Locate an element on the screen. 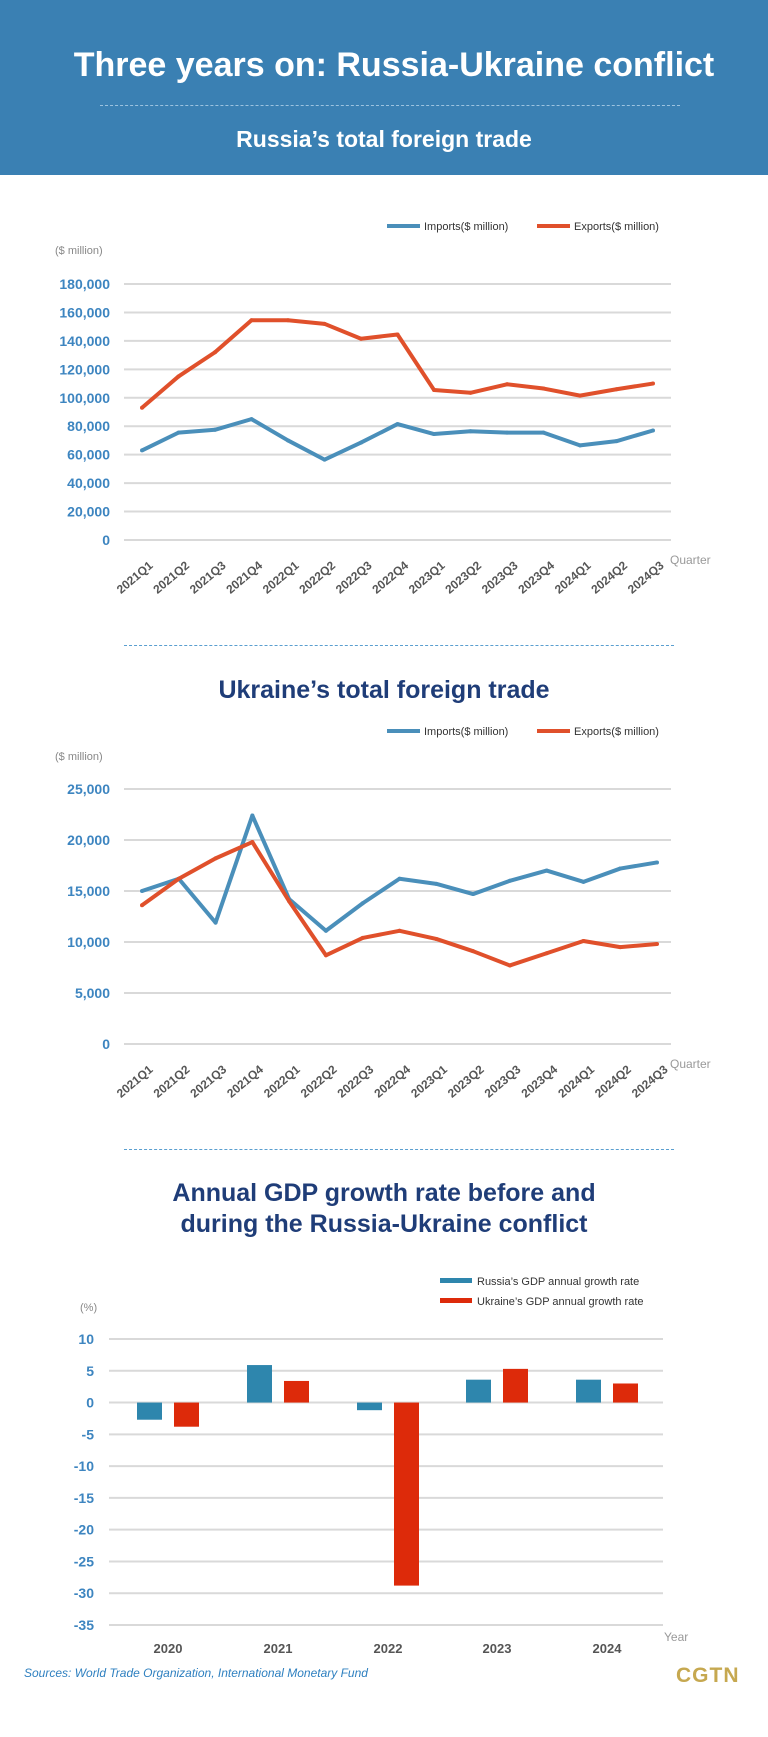 The width and height of the screenshot is (768, 1737). y-tick-label: -20 is located at coordinates (84, 1530).